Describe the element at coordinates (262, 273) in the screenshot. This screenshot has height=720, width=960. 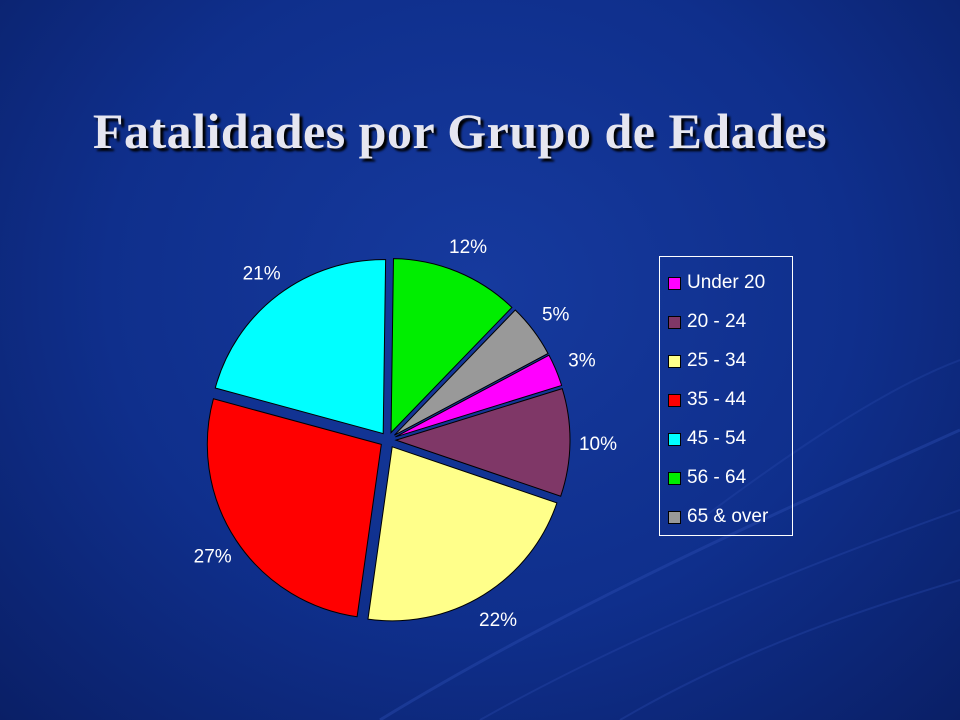
I see `data-label: 21%` at that location.